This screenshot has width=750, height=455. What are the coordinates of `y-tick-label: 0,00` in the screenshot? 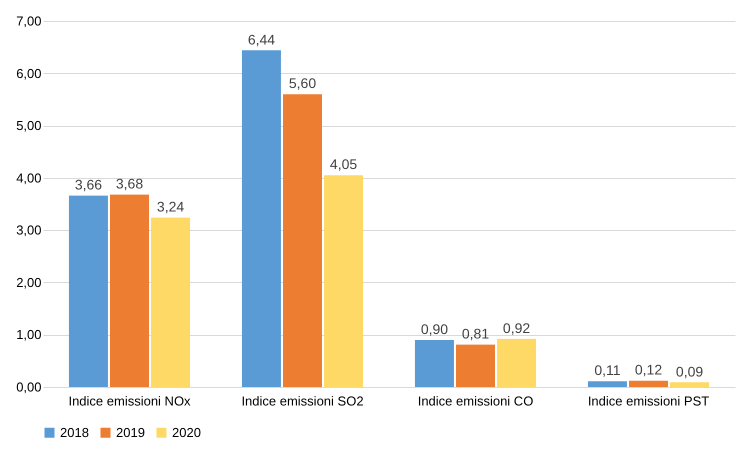 It's located at (29, 387).